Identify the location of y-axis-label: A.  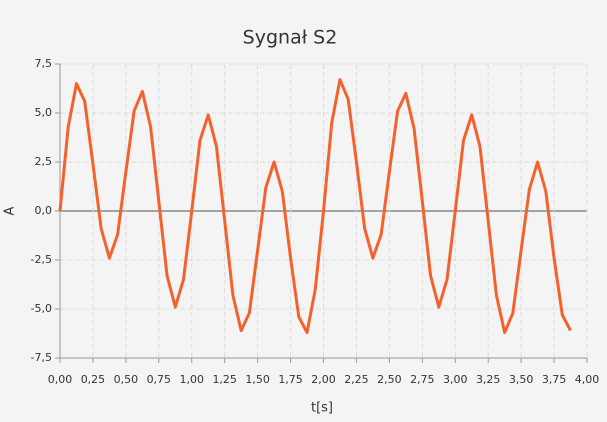
(10, 210).